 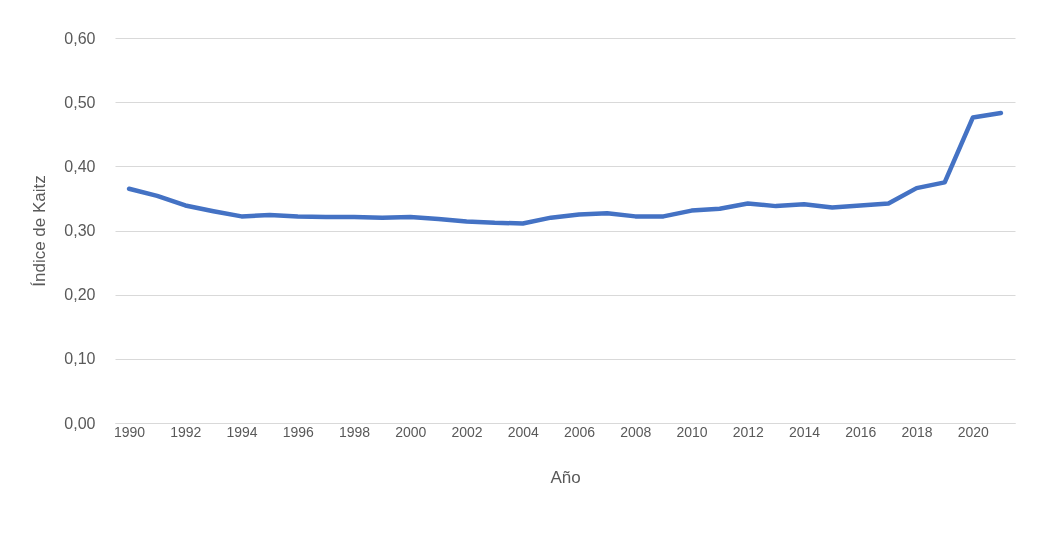 What do you see at coordinates (565, 477) in the screenshot?
I see `x-axis-title: Año` at bounding box center [565, 477].